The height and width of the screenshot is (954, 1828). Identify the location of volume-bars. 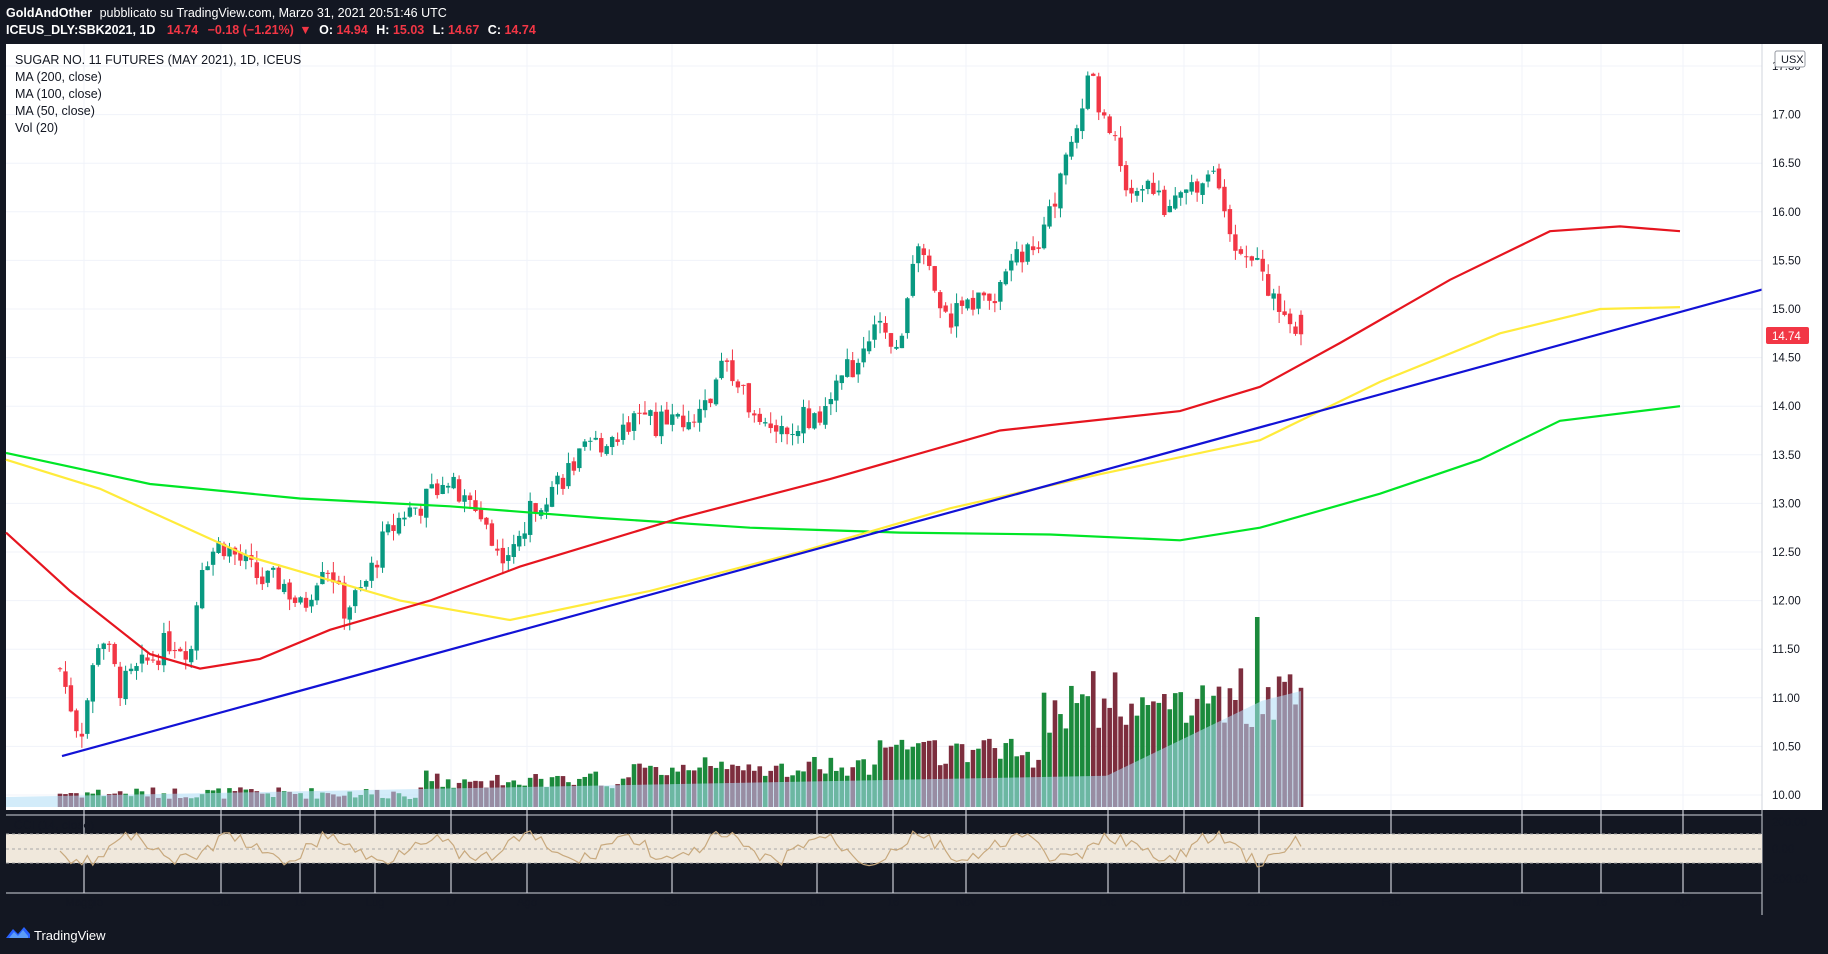
(655, 712).